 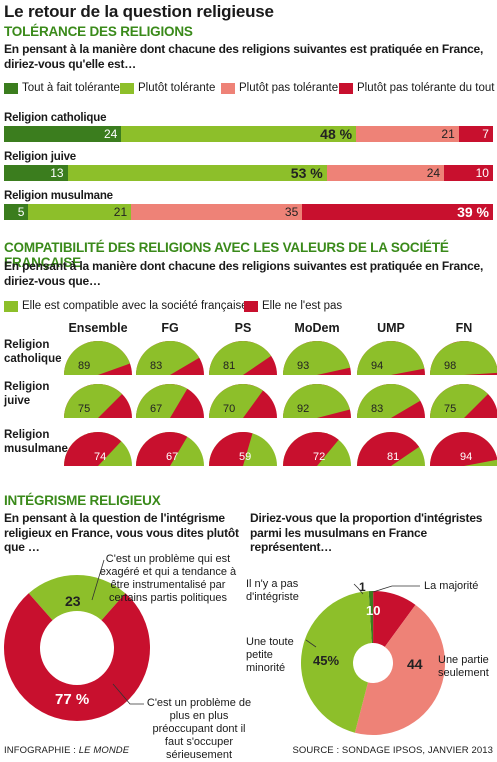 What do you see at coordinates (426, 88) in the screenshot?
I see `legend-label: Plutôt pas tolérante du tout` at bounding box center [426, 88].